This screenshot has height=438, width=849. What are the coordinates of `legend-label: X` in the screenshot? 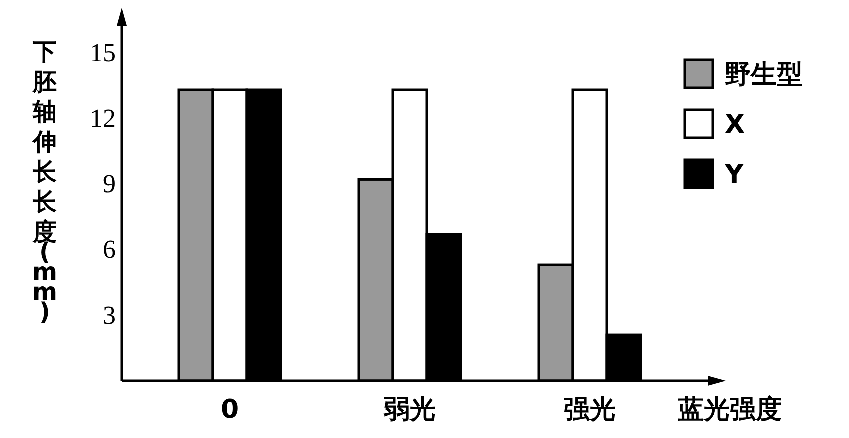 It's located at (735, 125).